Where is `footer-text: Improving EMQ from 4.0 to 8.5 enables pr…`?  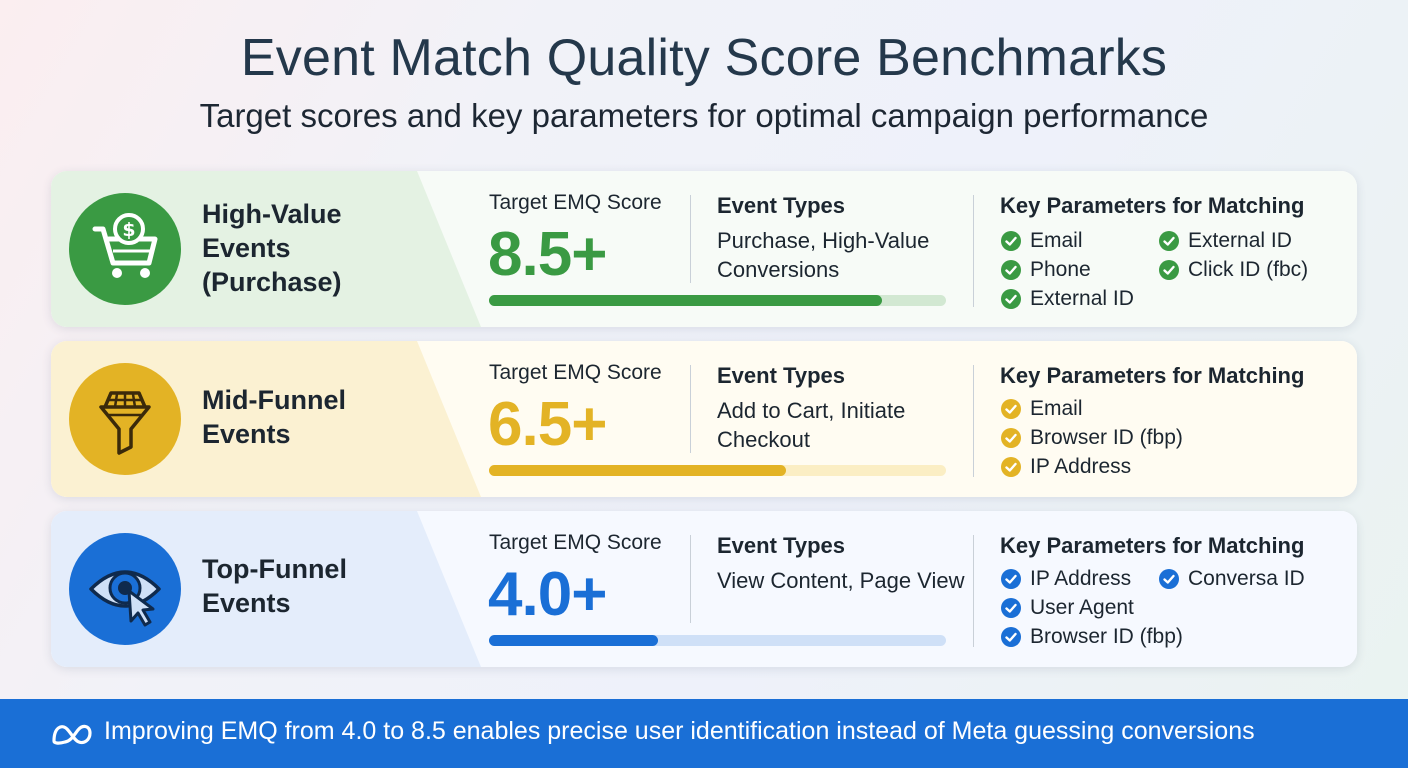
footer-text: Improving EMQ from 4.0 to 8.5 enables pr… is located at coordinates (679, 731).